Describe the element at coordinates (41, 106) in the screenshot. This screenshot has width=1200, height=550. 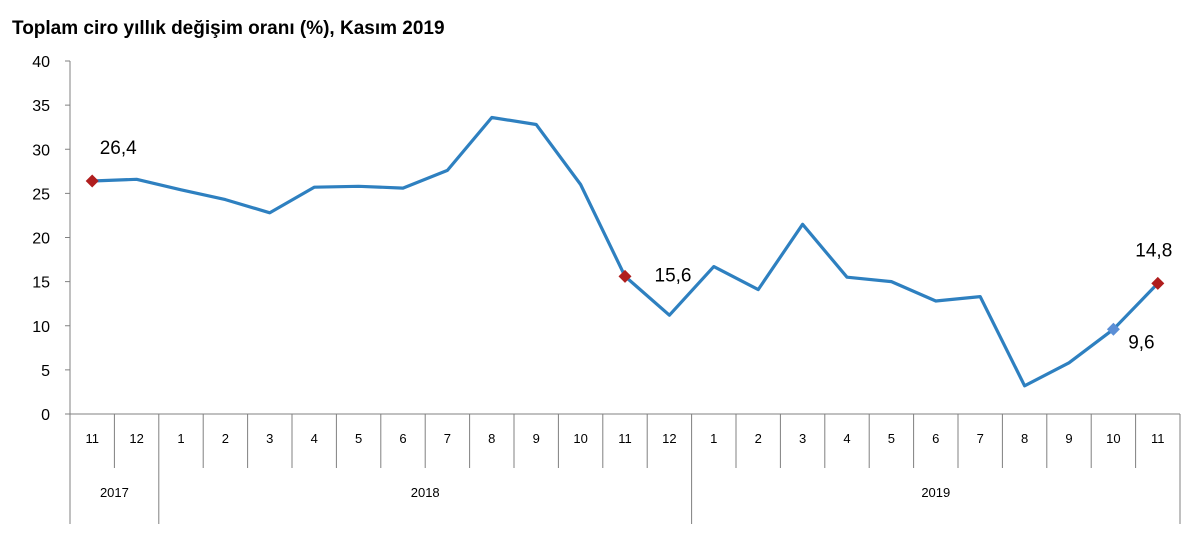
I see `y-tick-label: 35` at that location.